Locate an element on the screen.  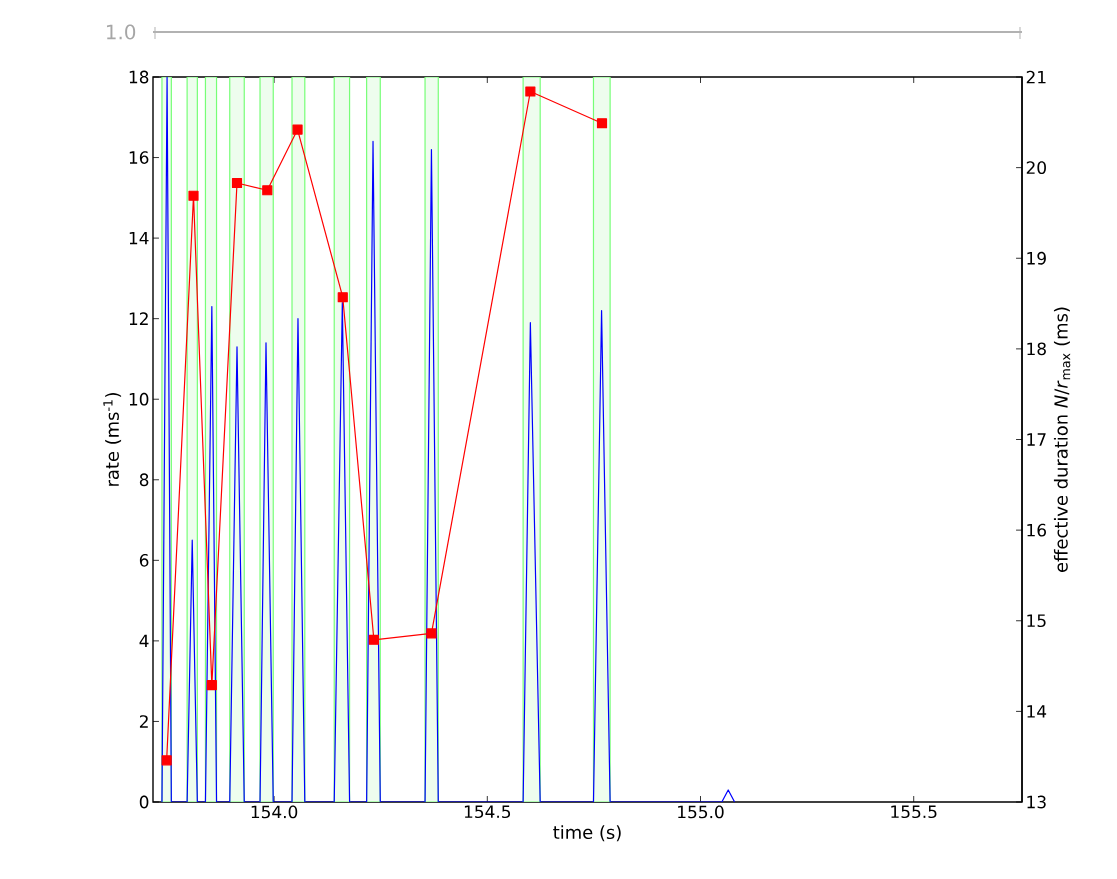
y2-tick-label: 13 is located at coordinates (1036, 802).